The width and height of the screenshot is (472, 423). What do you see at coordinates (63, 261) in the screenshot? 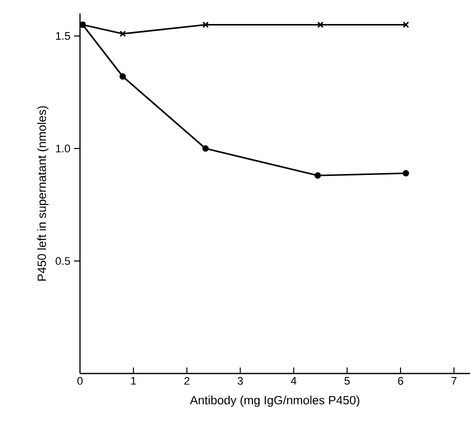
I see `y-tick-label: 0.5` at bounding box center [63, 261].